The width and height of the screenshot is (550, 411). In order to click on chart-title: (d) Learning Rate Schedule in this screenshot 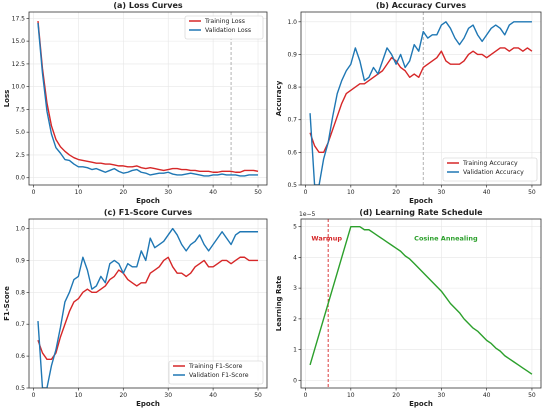, I will do `click(421, 212)`.